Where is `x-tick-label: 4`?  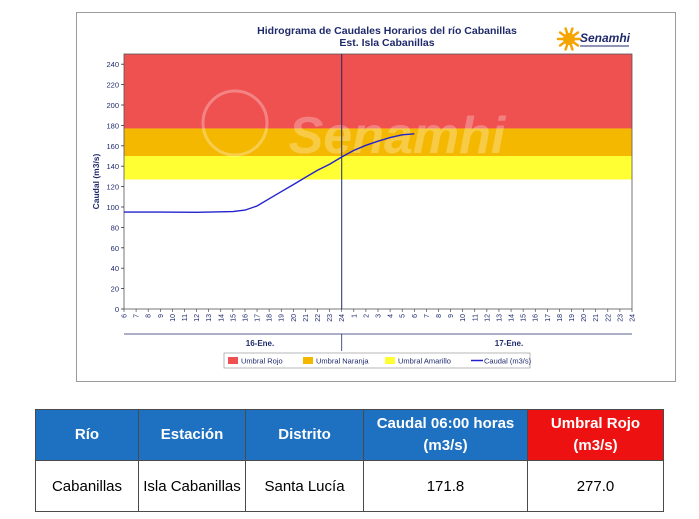 x-tick-label: 4 is located at coordinates (391, 316).